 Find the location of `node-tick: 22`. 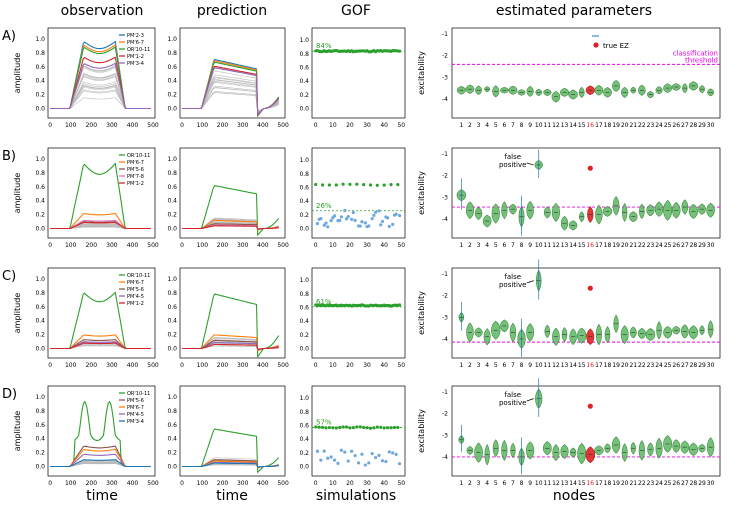

node-tick: 22 is located at coordinates (642, 365).